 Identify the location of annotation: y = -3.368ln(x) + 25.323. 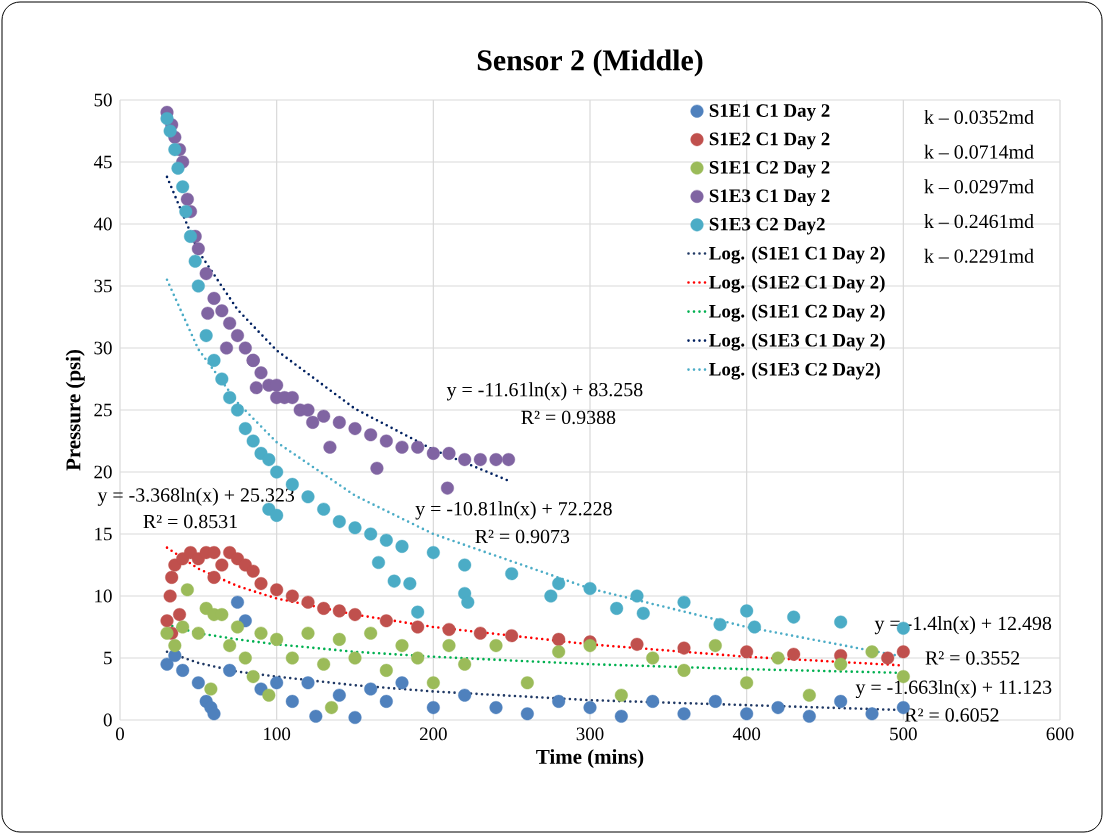
(196, 496).